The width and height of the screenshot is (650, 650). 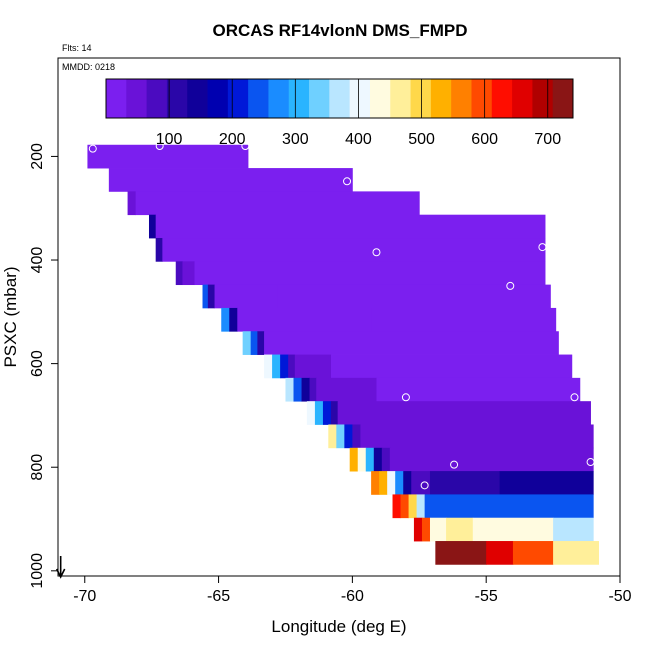 I want to click on y-axis: 200 400 600 800 1000, so click(x=44, y=366).